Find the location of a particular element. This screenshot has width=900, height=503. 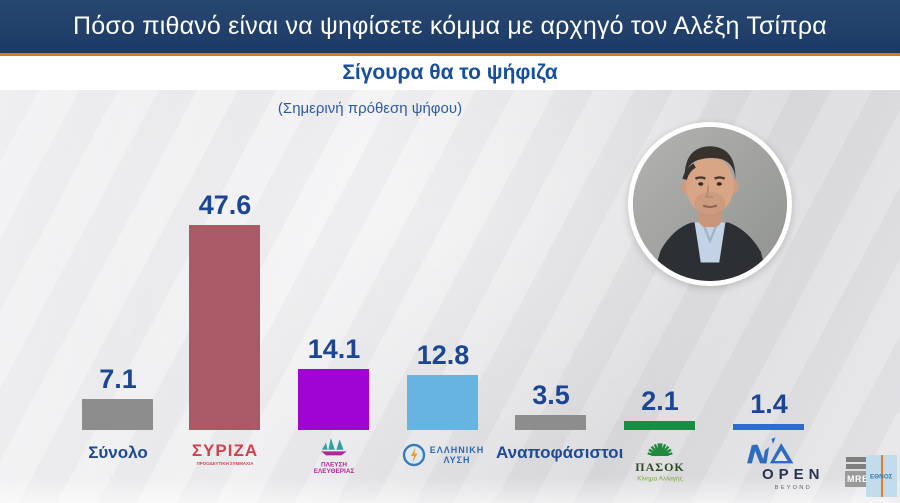

politician-portrait is located at coordinates (710, 204).